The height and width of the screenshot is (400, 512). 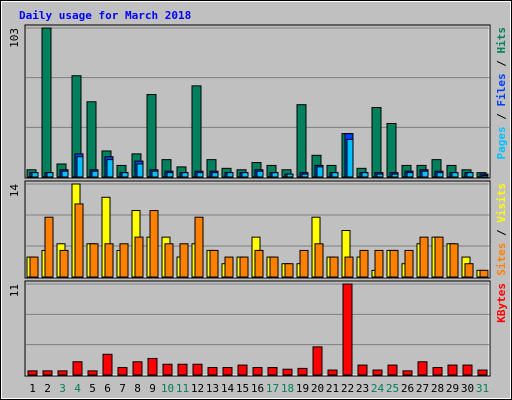 I want to click on x-tick-label: 5, so click(x=92, y=388).